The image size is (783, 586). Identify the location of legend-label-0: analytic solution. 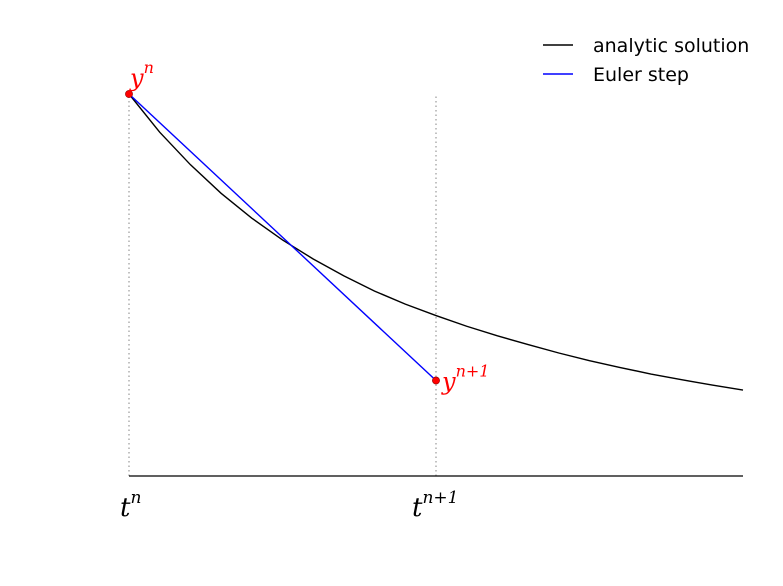
(671, 46).